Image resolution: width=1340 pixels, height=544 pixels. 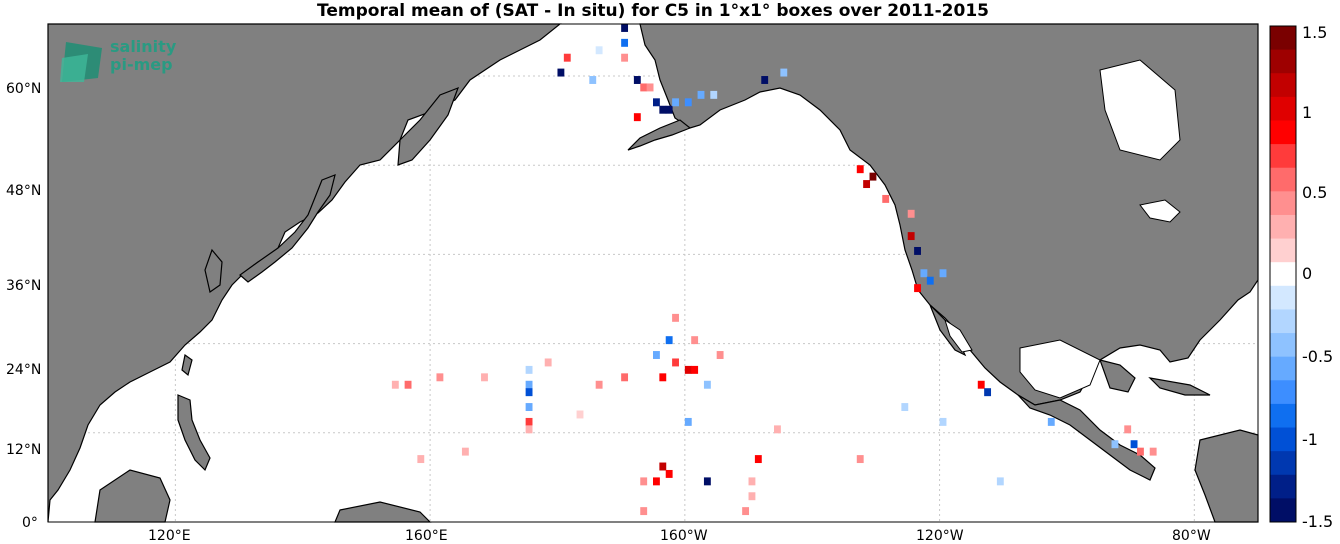 What do you see at coordinates (958, 335) in the screenshot?
I see `gulf-of-california` at bounding box center [958, 335].